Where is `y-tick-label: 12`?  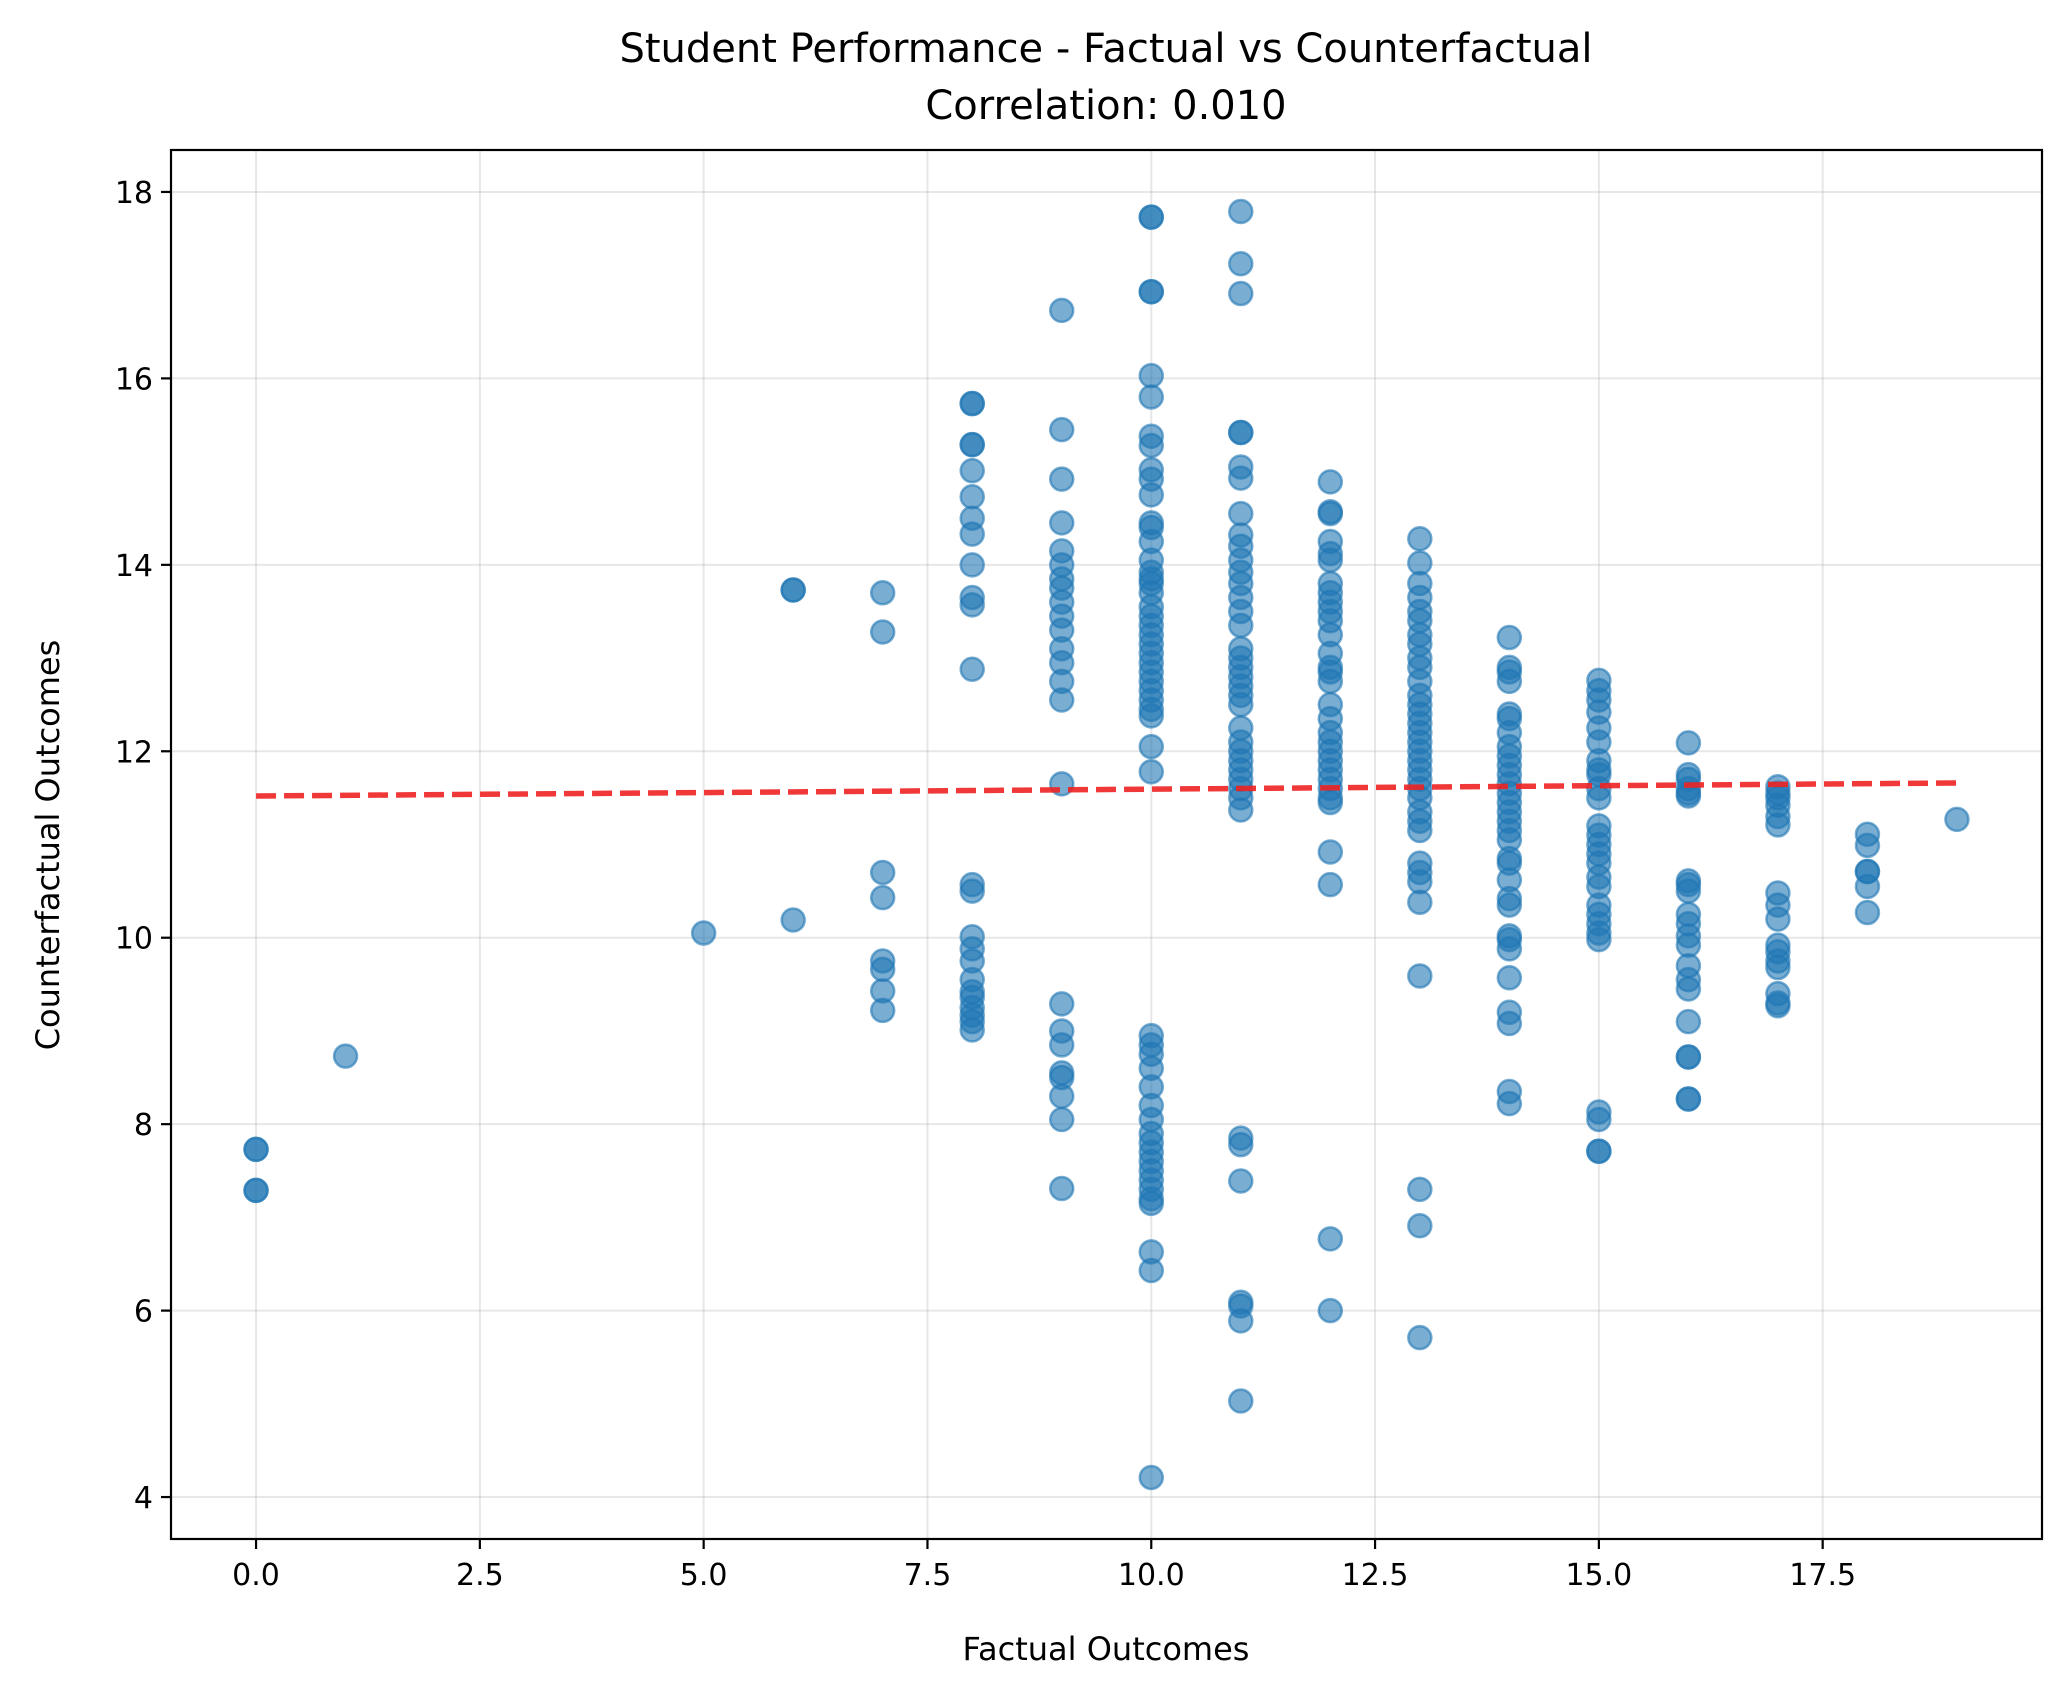
y-tick-label: 12 is located at coordinates (134, 752).